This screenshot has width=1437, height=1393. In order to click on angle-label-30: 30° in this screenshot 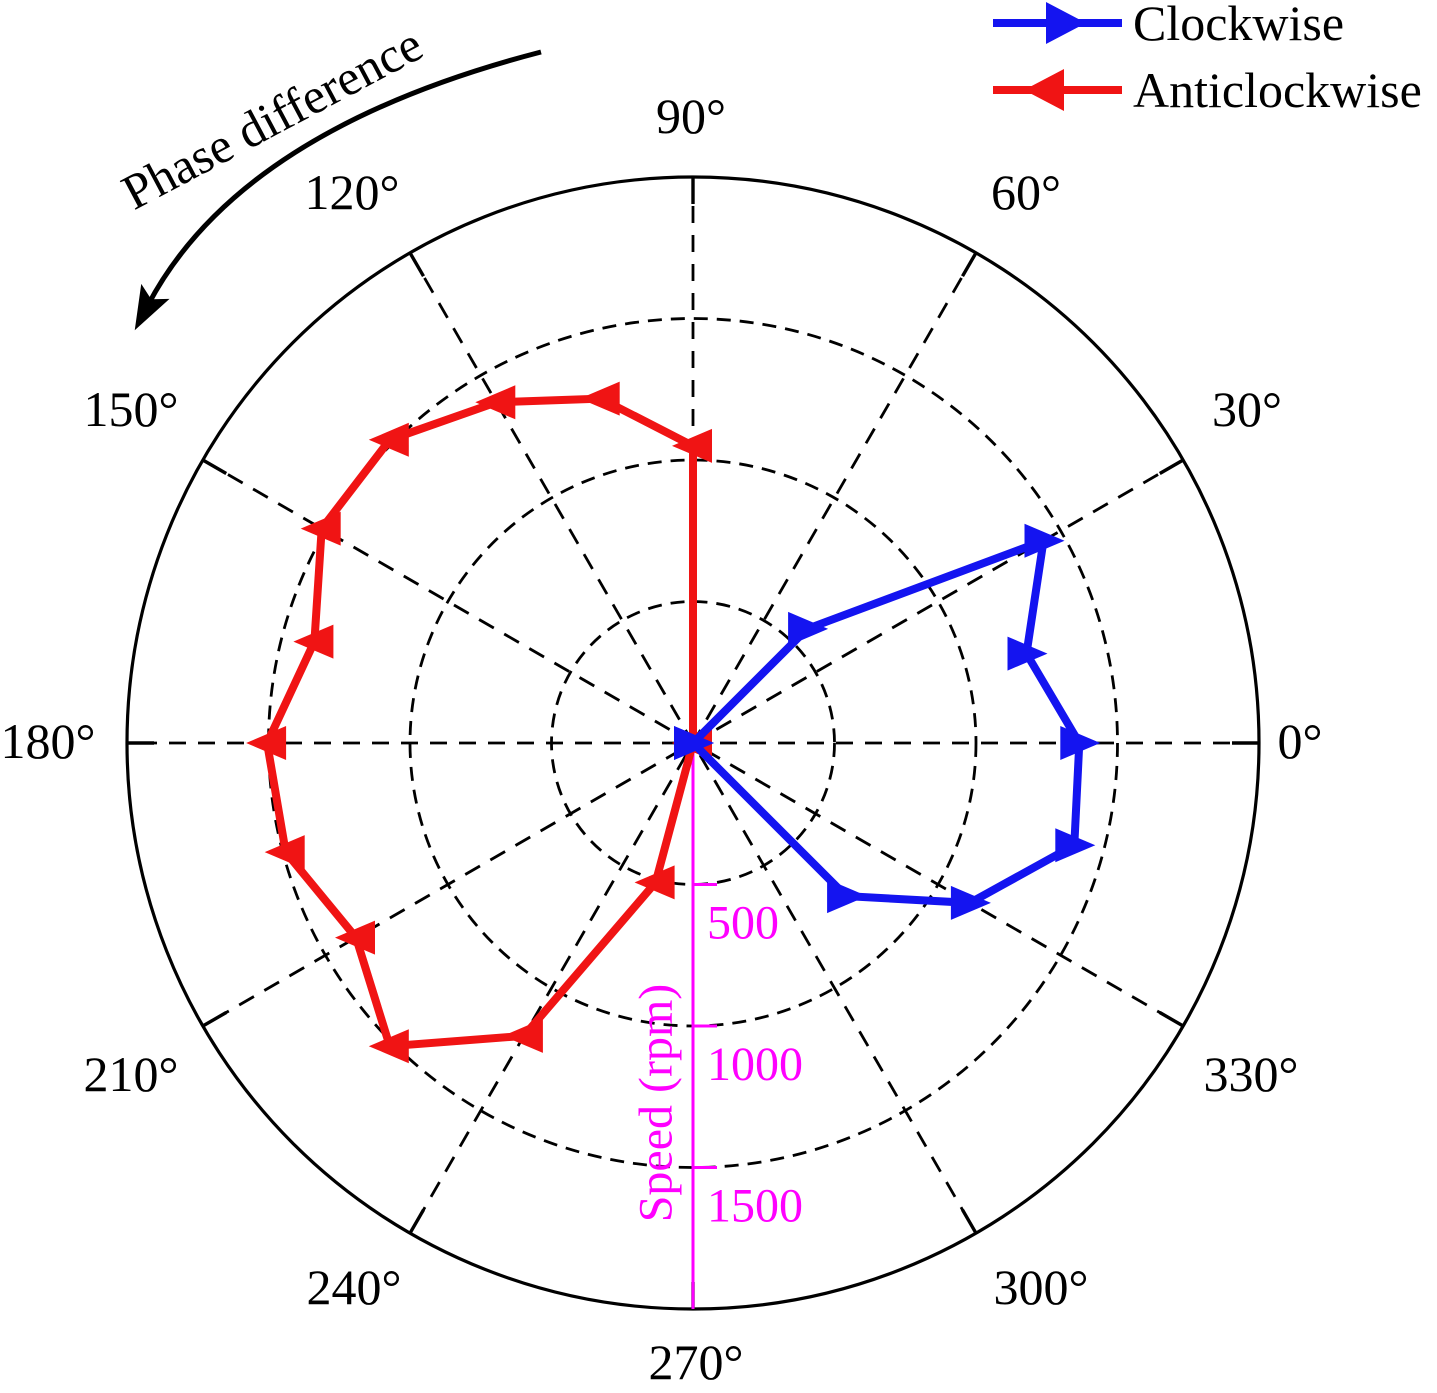, I will do `click(1247, 409)`.